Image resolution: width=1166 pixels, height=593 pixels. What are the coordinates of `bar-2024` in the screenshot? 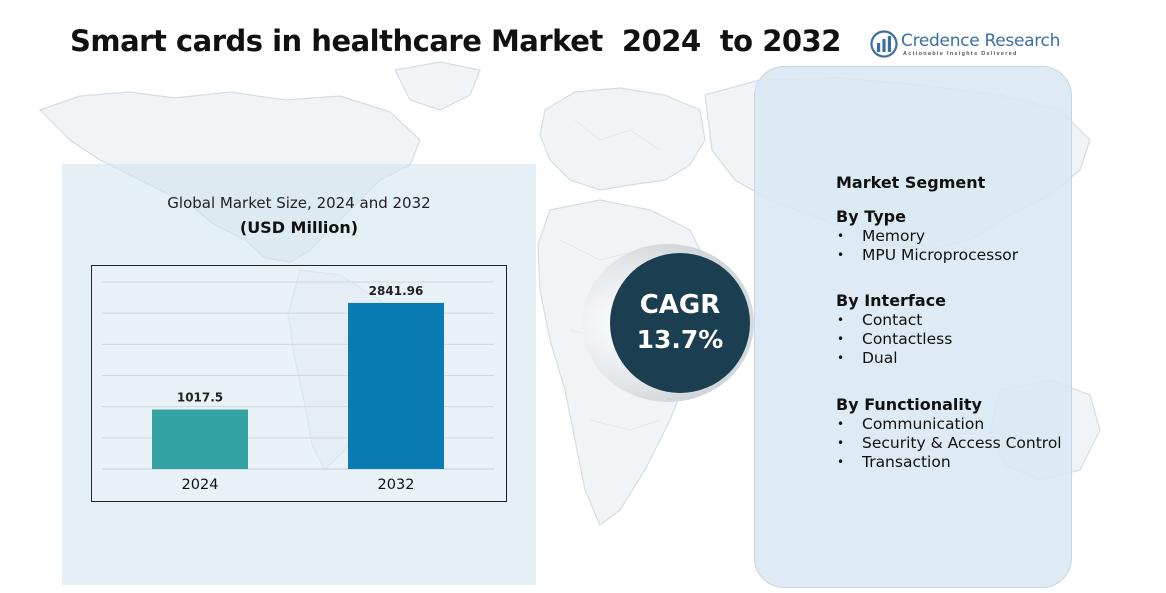 It's located at (200, 439).